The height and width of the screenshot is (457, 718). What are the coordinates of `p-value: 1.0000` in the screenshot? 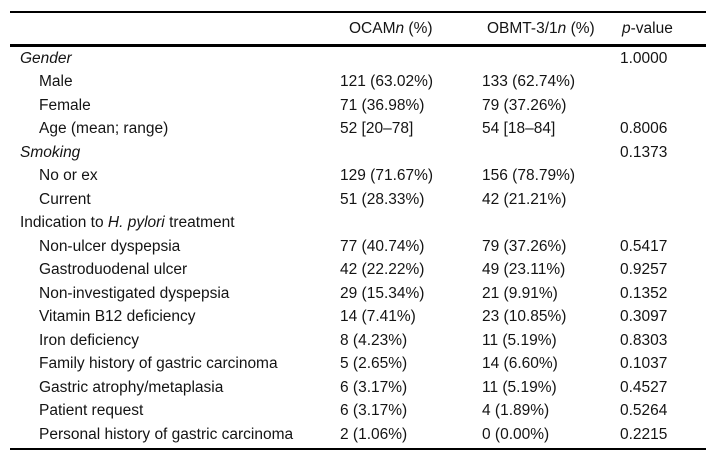 It's located at (644, 58).